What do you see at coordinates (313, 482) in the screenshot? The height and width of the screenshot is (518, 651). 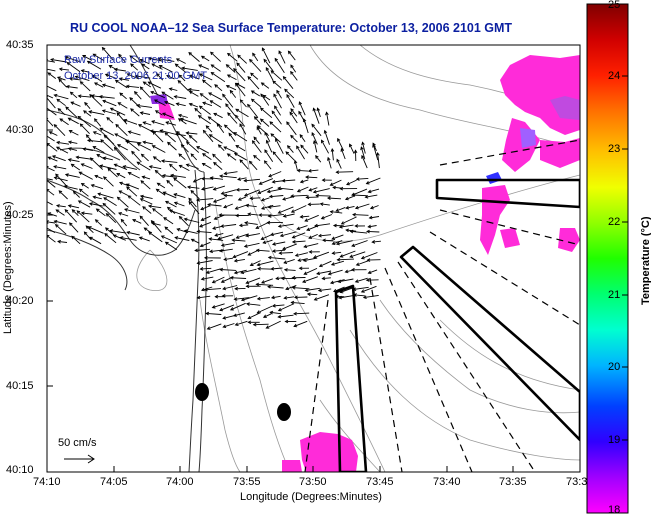 I see `x-tick-label: 73:50` at bounding box center [313, 482].